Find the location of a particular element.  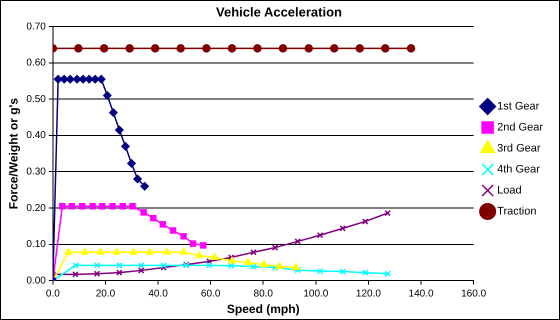

y-tick-label: 0.40 is located at coordinates (36, 136).